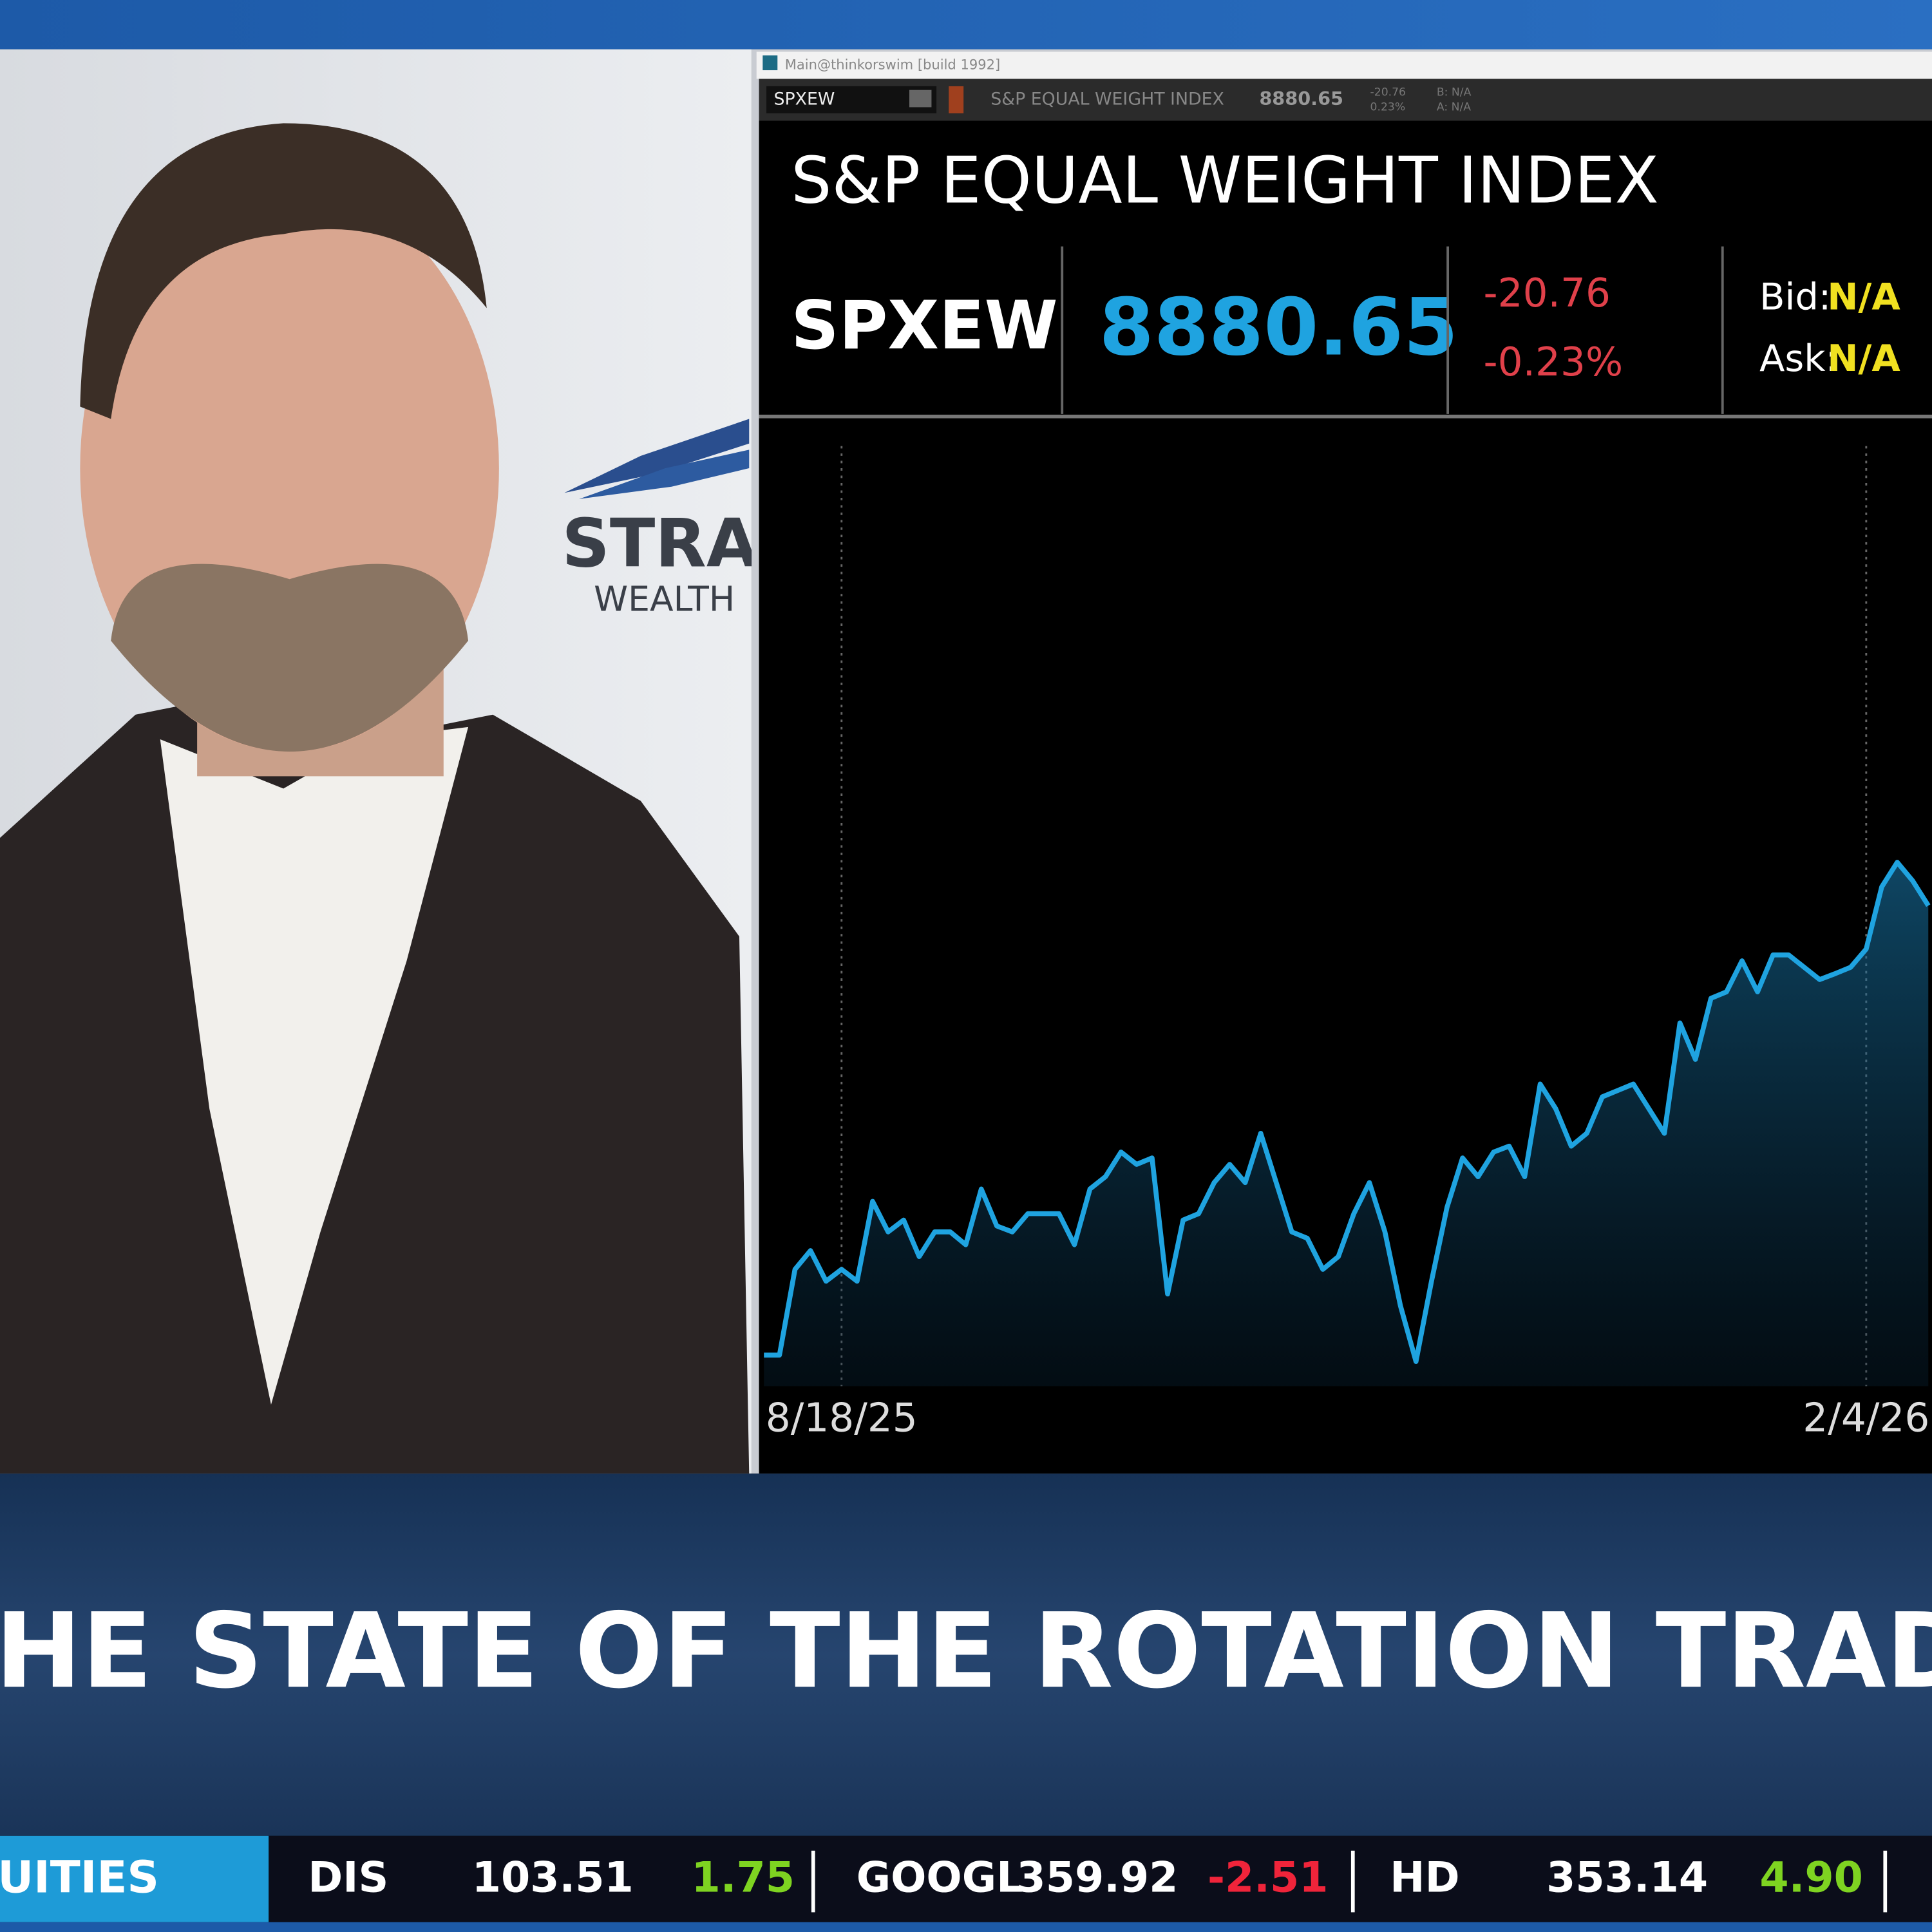 The width and height of the screenshot is (1932, 1932). Describe the element at coordinates (290, 658) in the screenshot. I see `beard` at that location.